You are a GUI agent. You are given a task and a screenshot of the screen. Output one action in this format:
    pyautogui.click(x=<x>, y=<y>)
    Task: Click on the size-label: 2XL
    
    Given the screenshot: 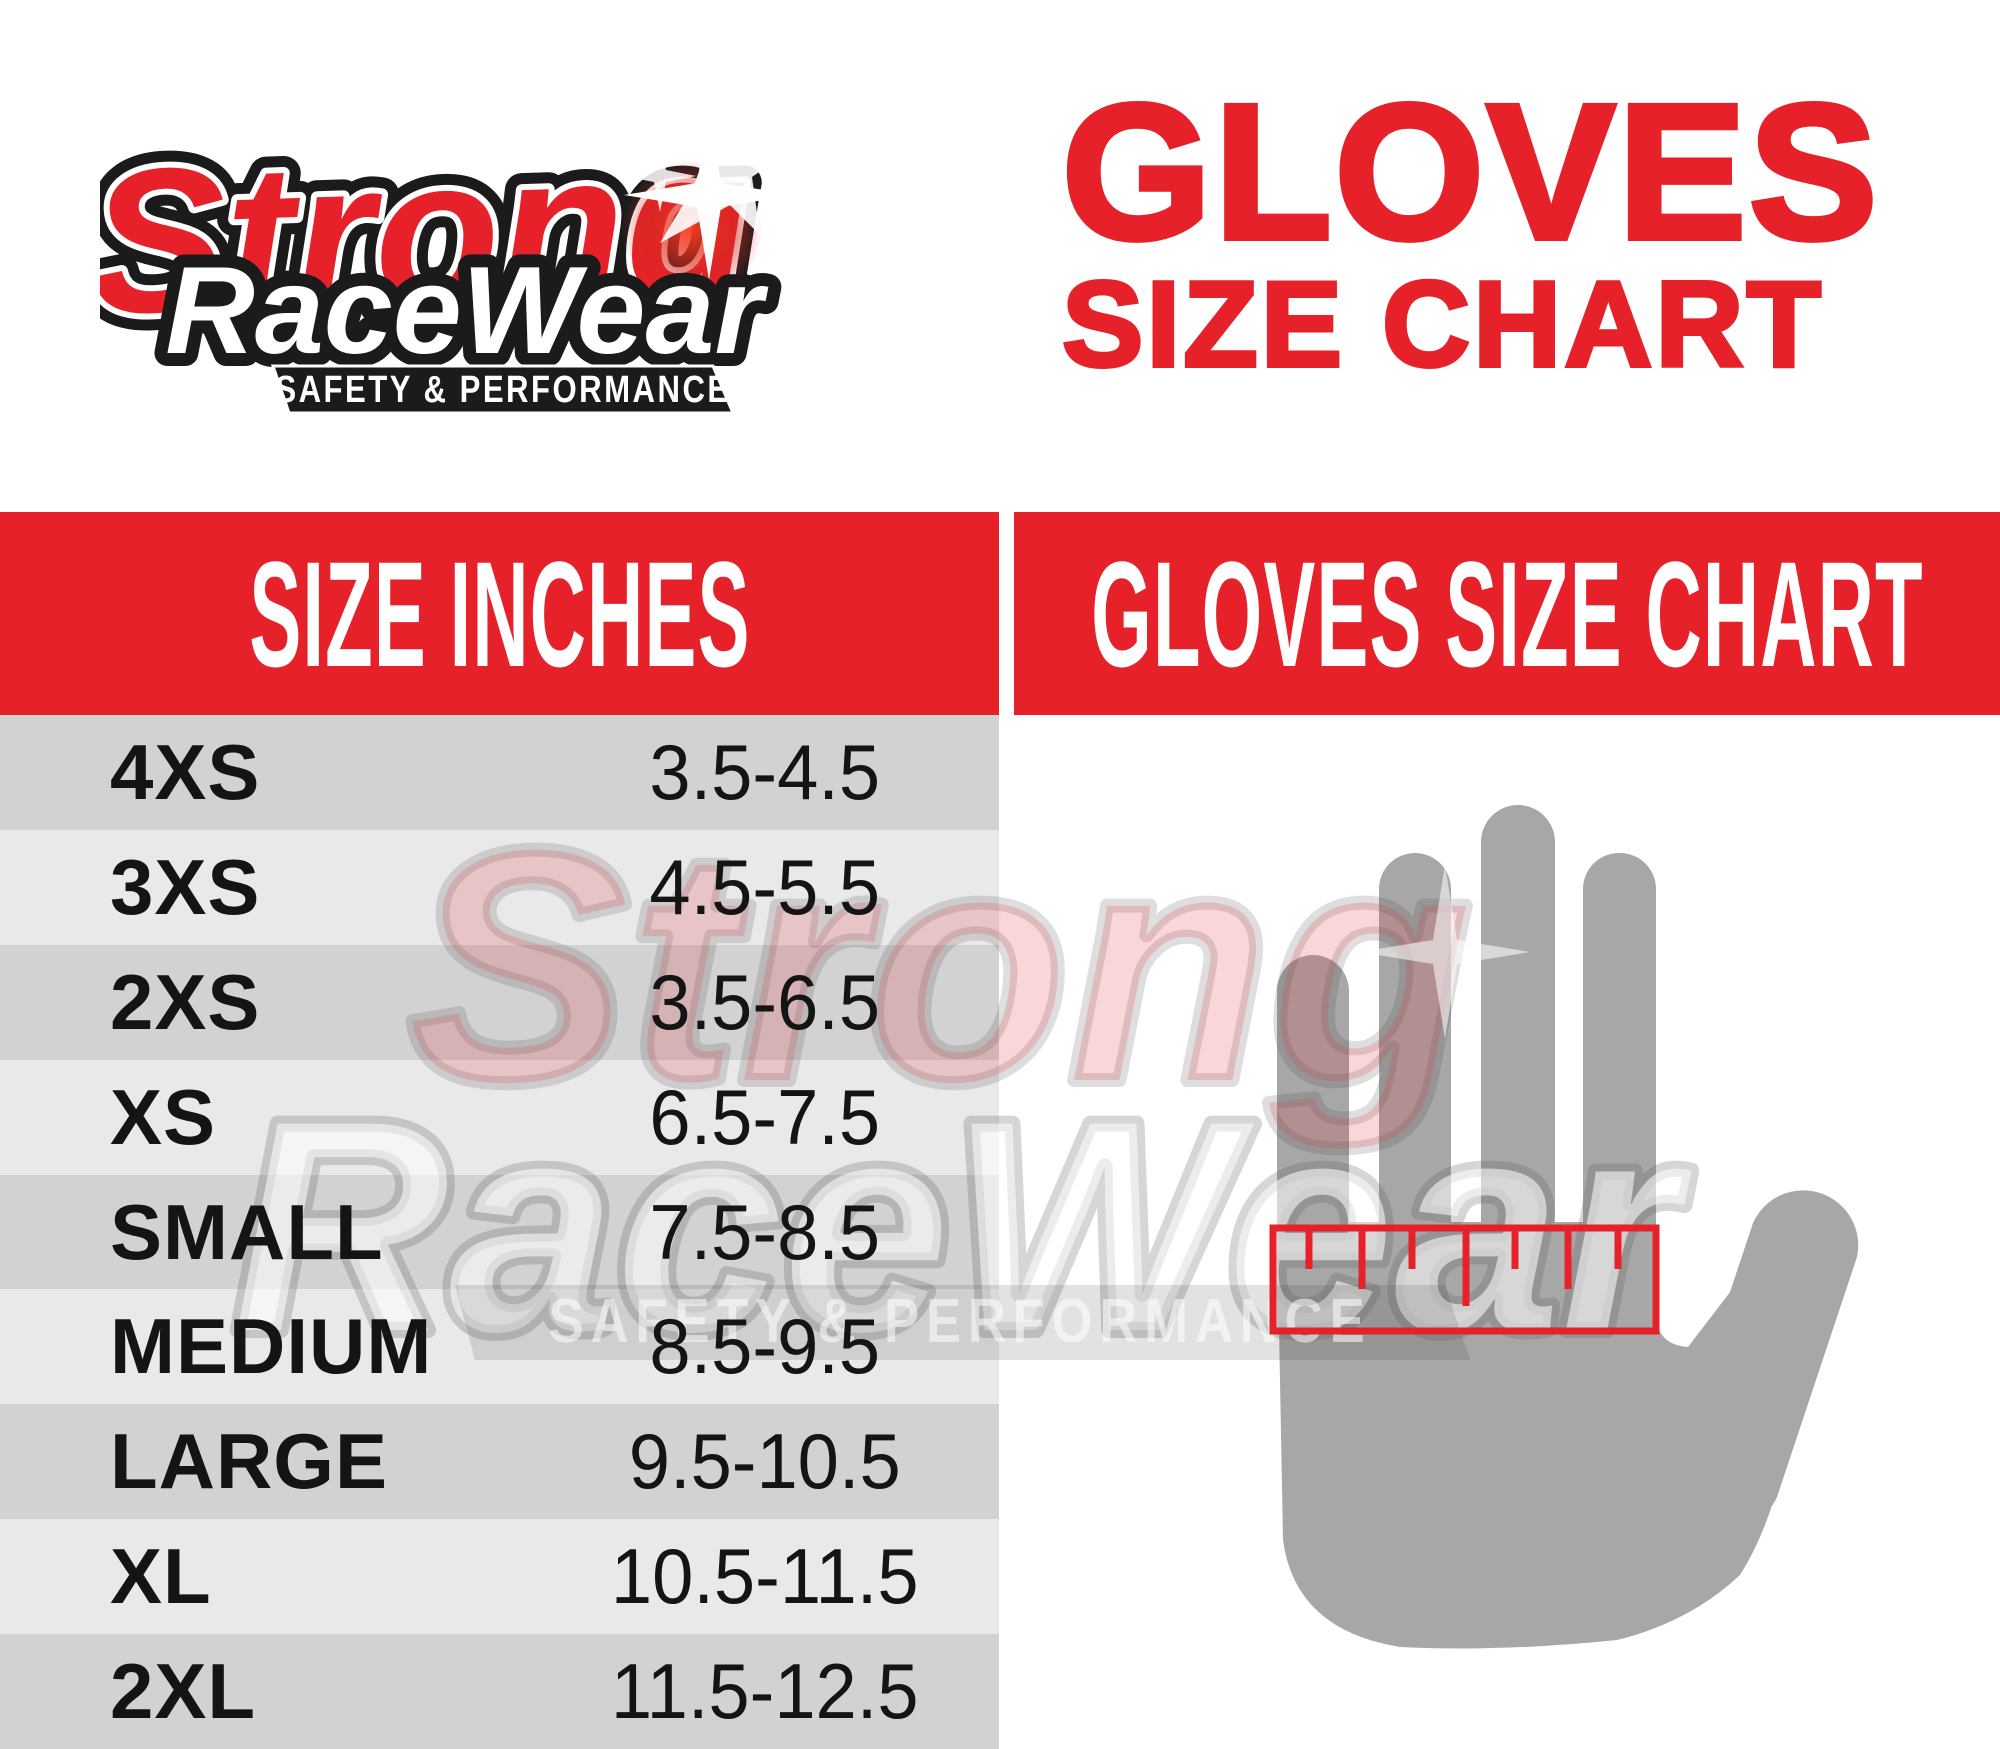 What is the action you would take?
    pyautogui.click(x=183, y=1691)
    